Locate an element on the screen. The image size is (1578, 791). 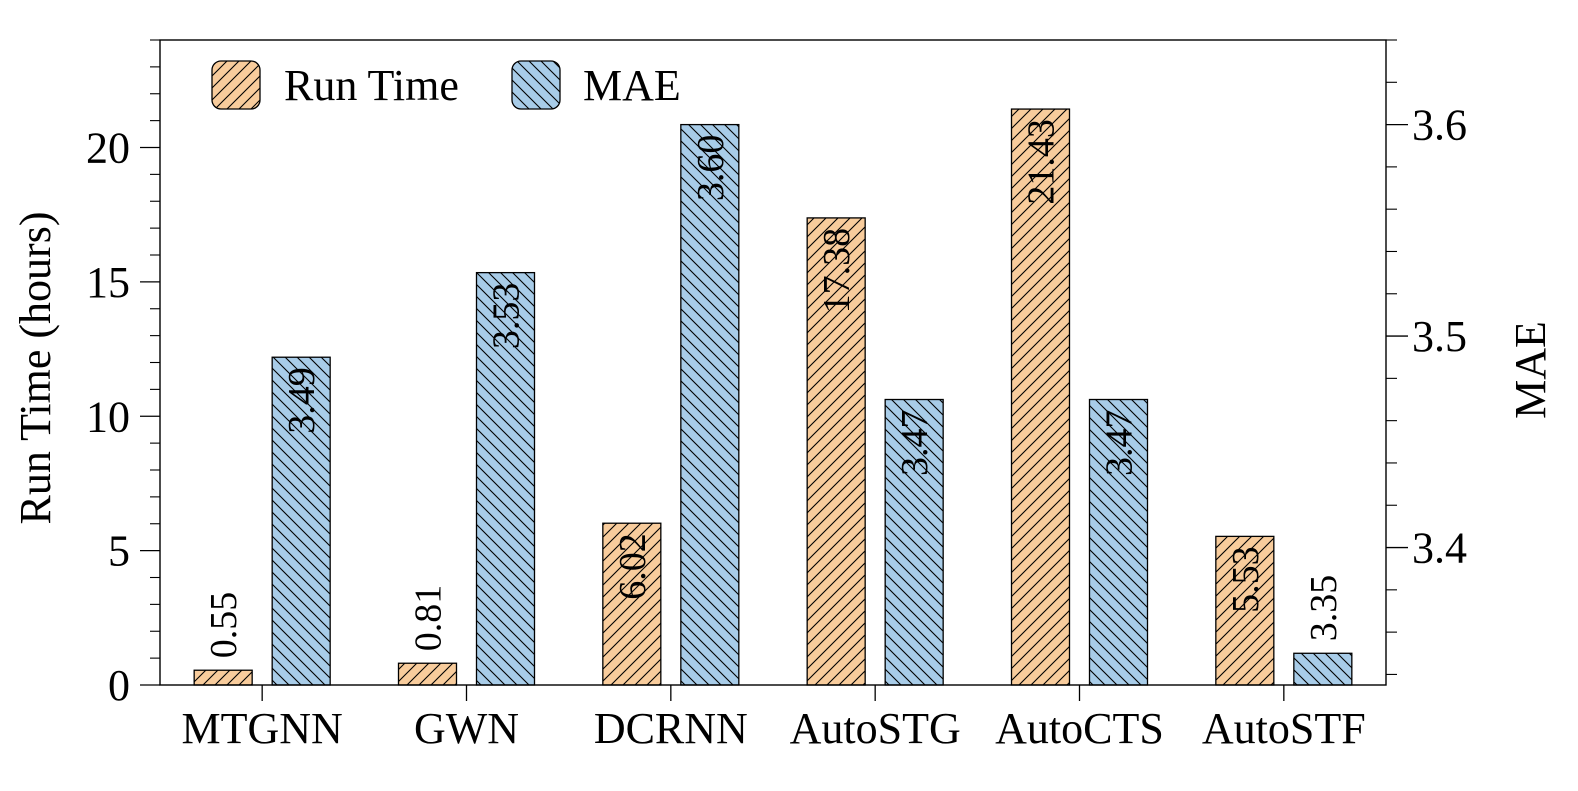
data-label-run-time-dcrnn: 6.02 is located at coordinates (633, 566).